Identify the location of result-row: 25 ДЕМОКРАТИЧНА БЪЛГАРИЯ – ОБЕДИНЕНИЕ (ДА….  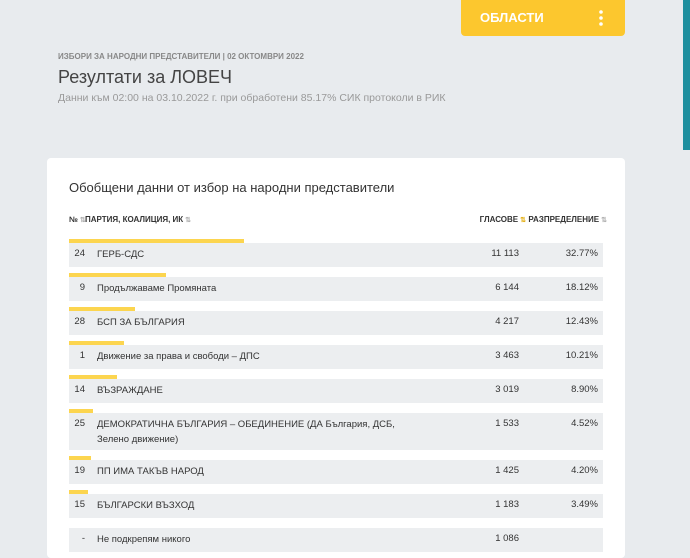
(336, 431).